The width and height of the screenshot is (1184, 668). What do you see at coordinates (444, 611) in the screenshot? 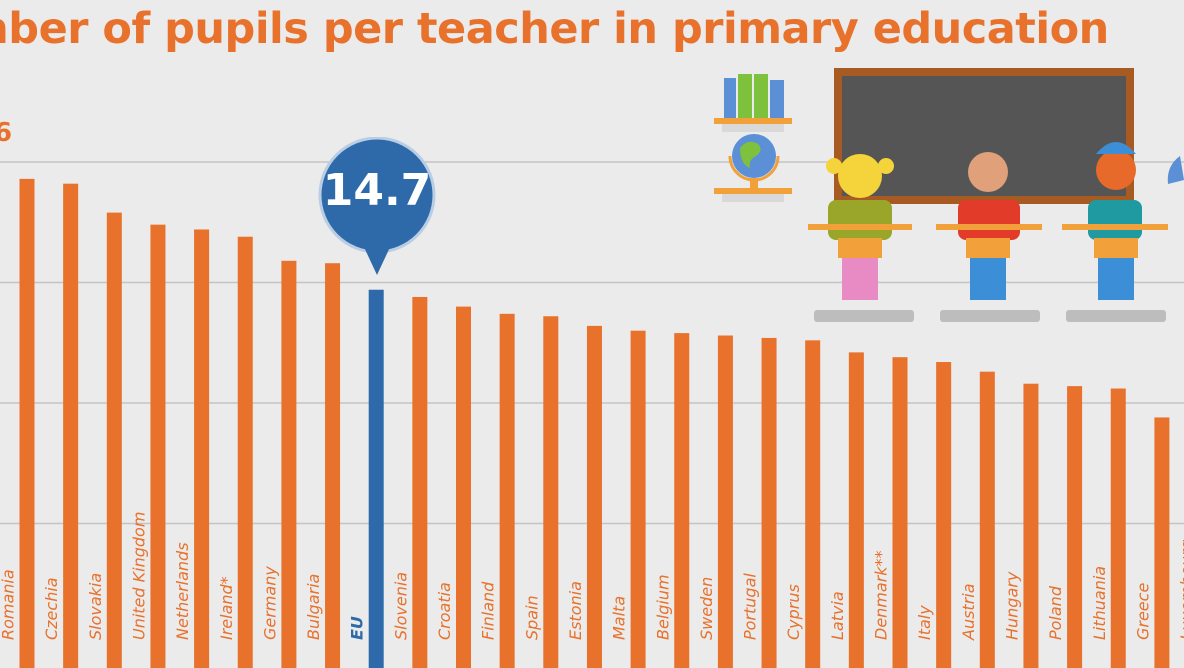
I see `category-label: Croatia` at bounding box center [444, 611].